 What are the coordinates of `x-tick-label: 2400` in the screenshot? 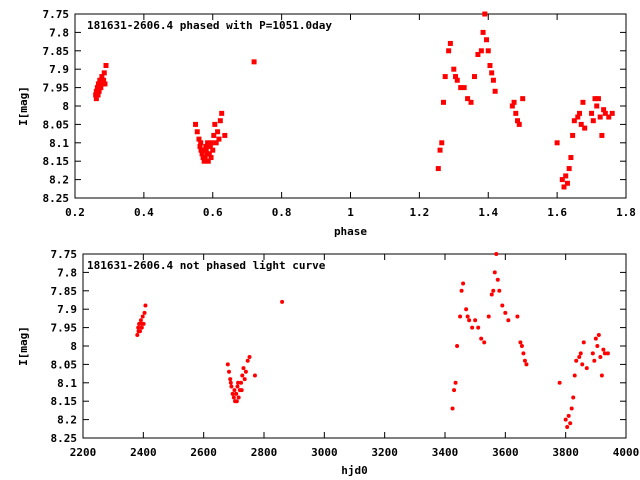 It's located at (143, 452).